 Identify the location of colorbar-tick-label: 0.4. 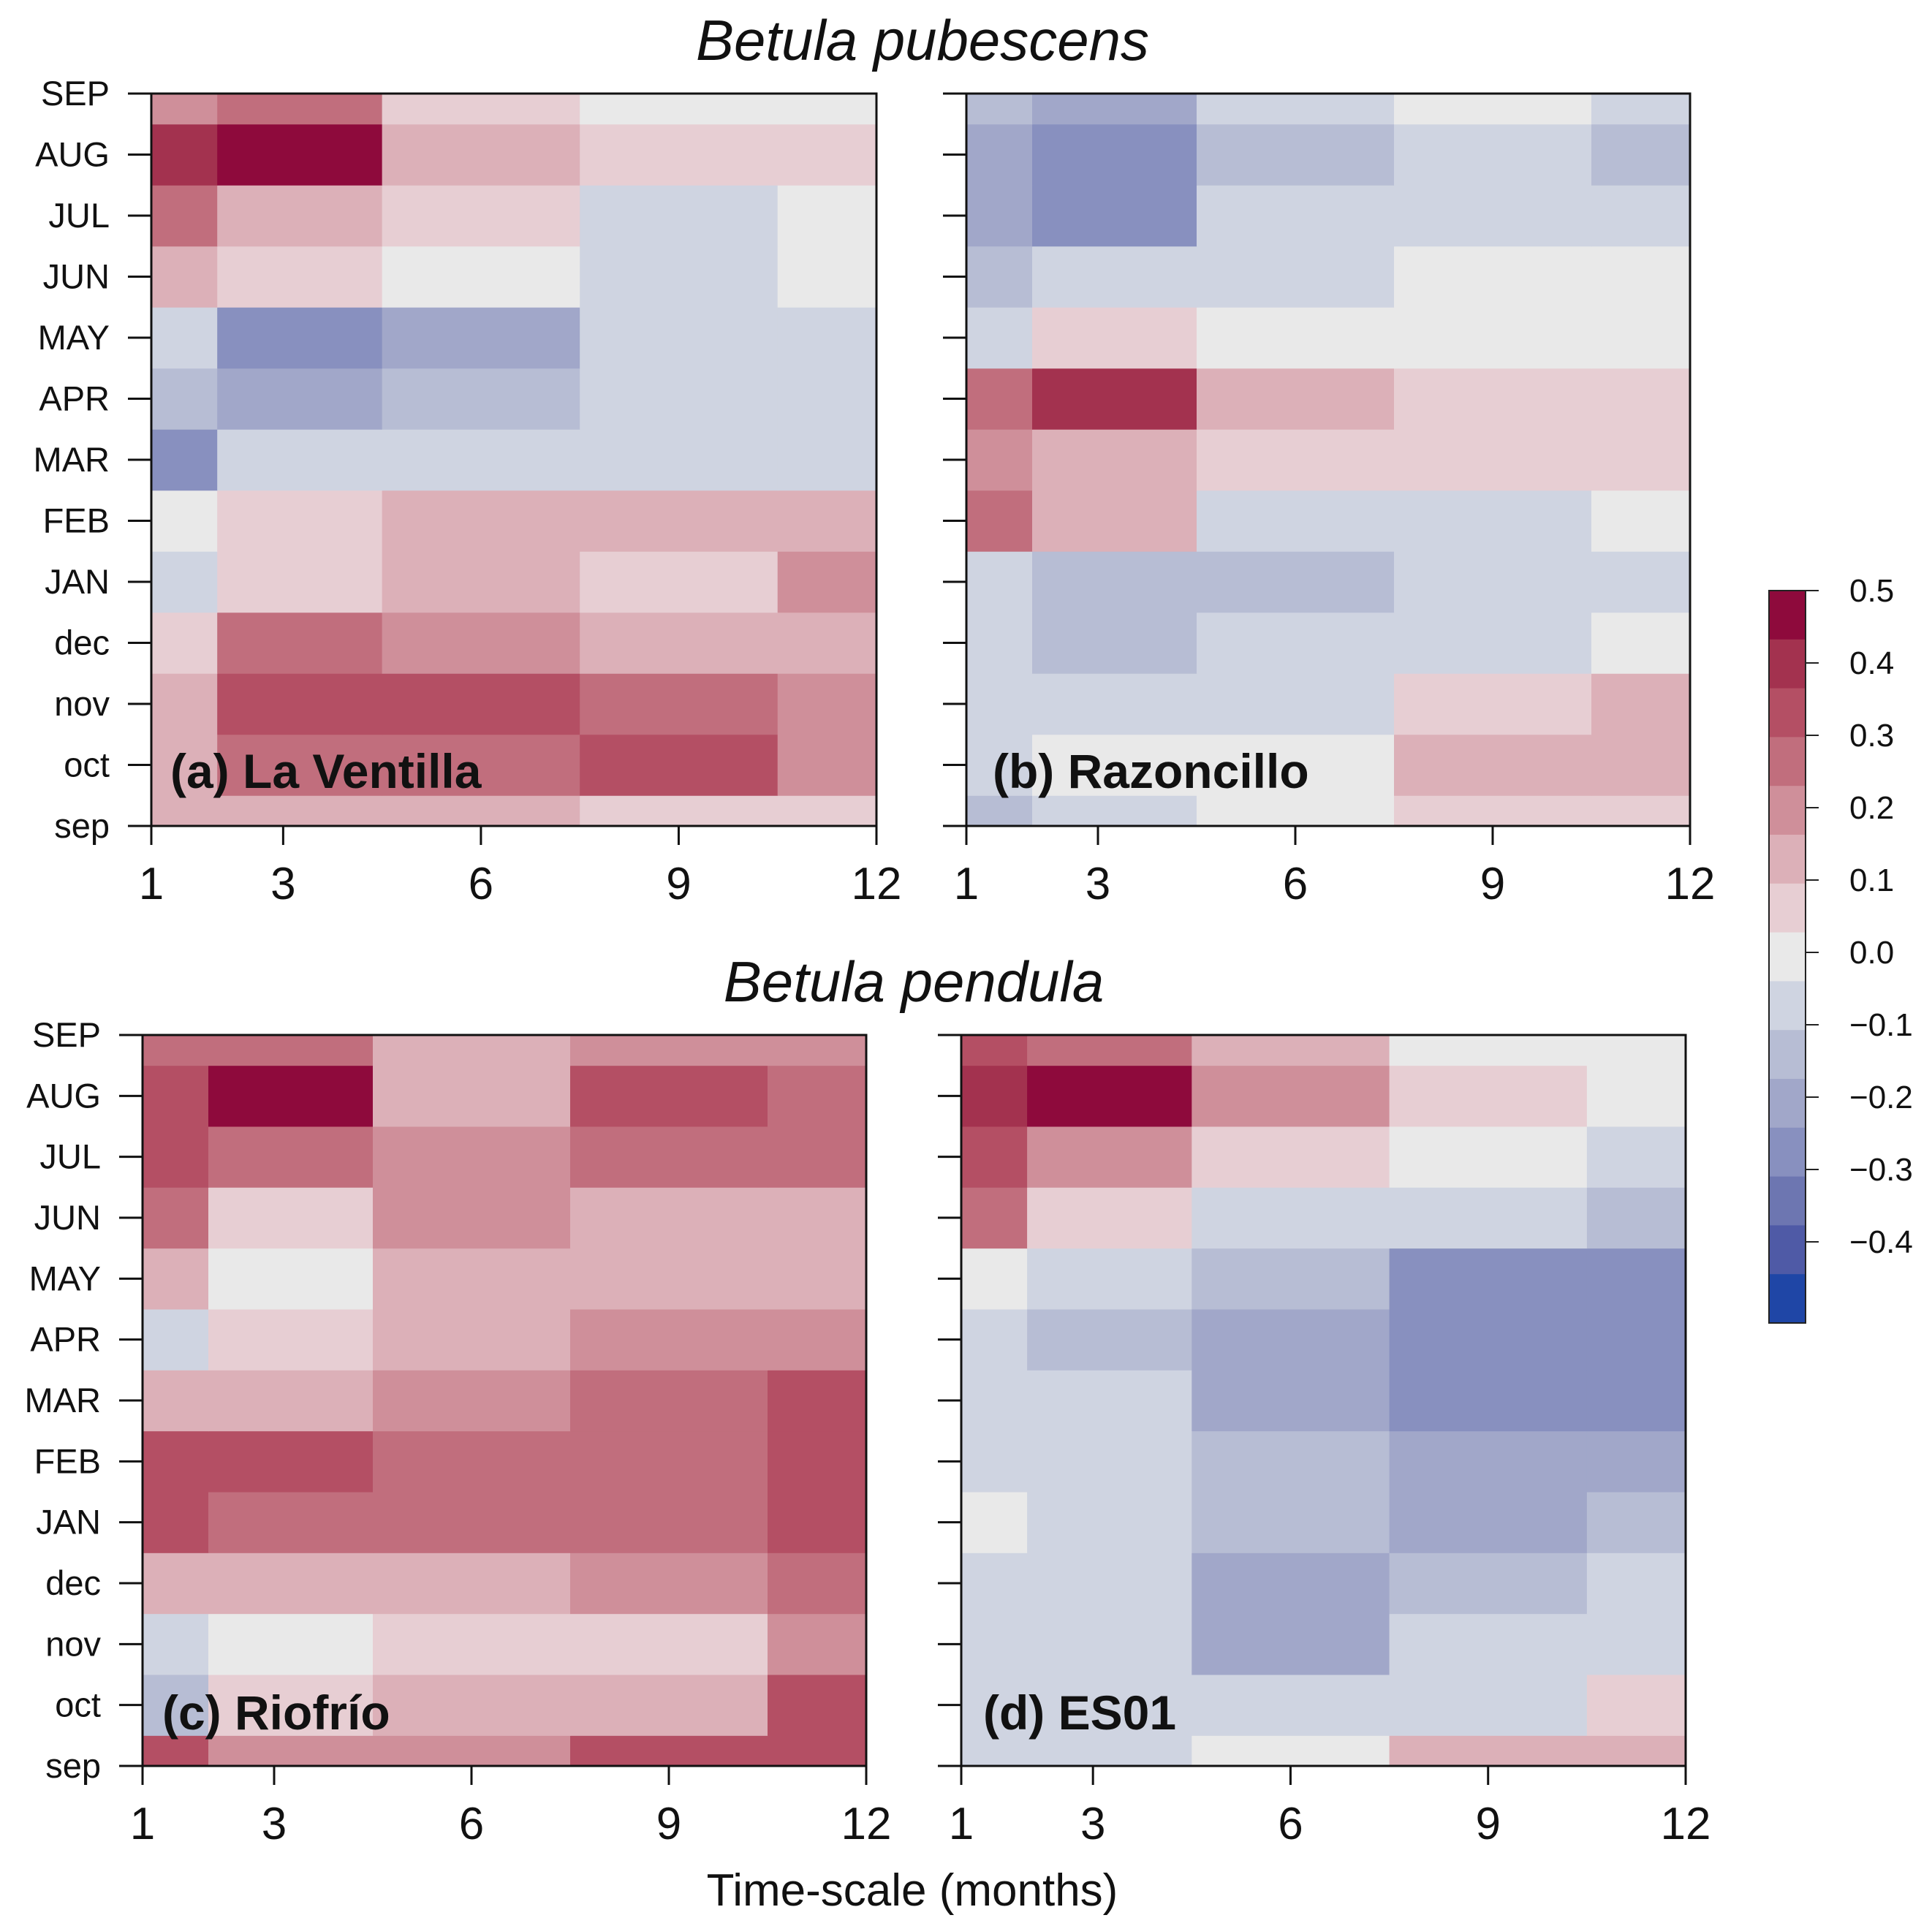
(1871, 663).